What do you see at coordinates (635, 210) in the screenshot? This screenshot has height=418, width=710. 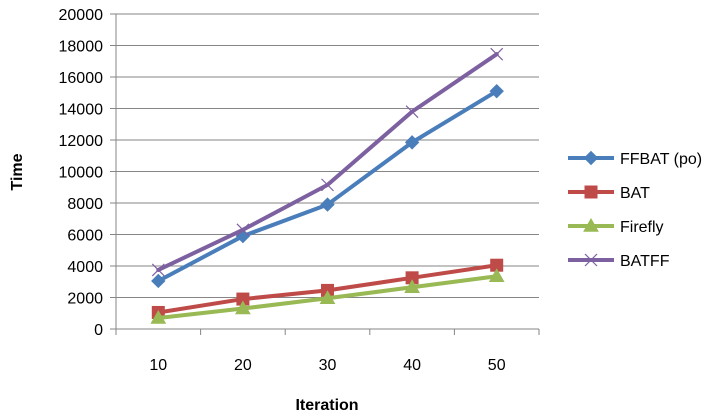 I see `legend: FFBAT (po) BAT Firefly BATFF` at bounding box center [635, 210].